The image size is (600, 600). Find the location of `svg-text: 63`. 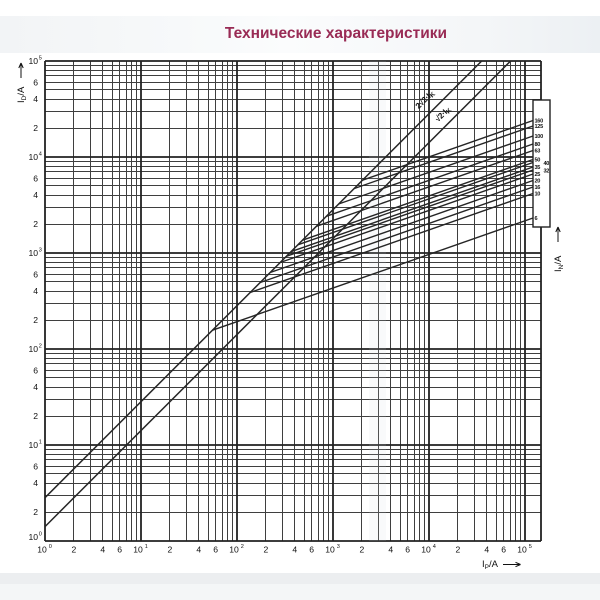

svg-text: 63 is located at coordinates (538, 151).